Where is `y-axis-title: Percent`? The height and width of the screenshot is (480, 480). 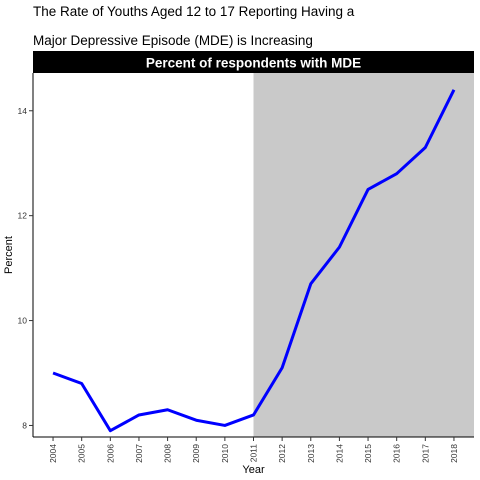
y-axis-title: Percent is located at coordinates (9, 255).